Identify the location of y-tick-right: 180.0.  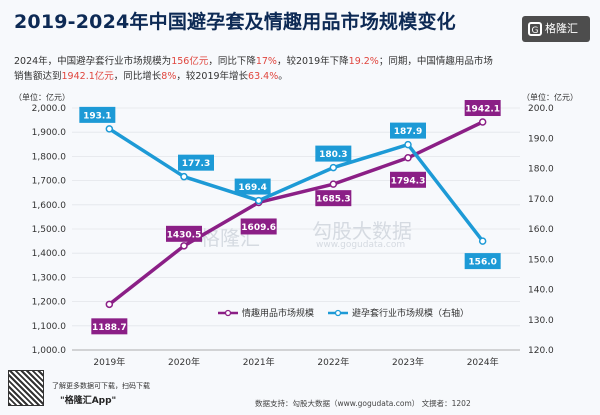
(541, 170).